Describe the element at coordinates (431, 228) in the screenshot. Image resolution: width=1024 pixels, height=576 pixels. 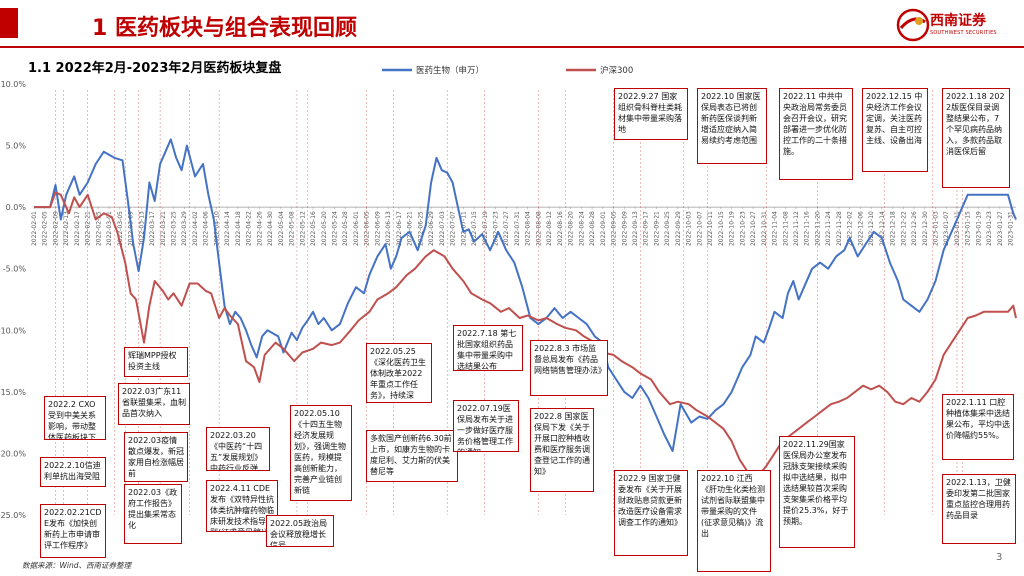
I see `x-tick-label: 2022-06-29` at that location.